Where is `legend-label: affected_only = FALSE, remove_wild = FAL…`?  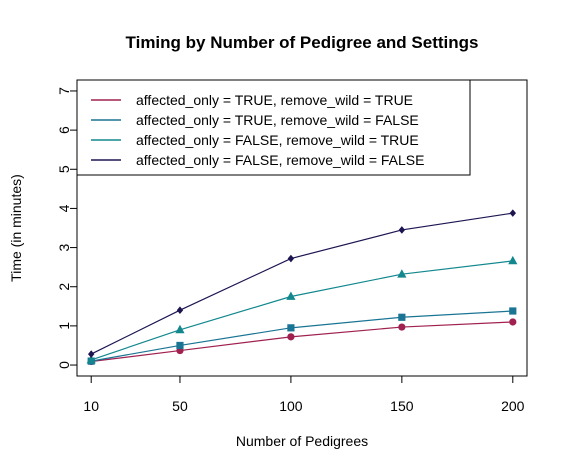
legend-label: affected_only = FALSE, remove_wild = FAL… is located at coordinates (280, 160).